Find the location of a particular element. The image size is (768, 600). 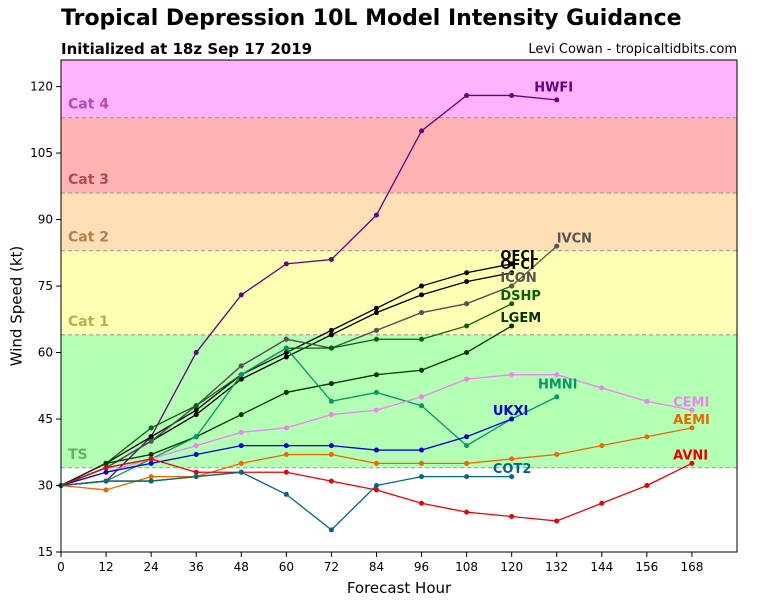

x-tick-label: 60 is located at coordinates (286, 567).